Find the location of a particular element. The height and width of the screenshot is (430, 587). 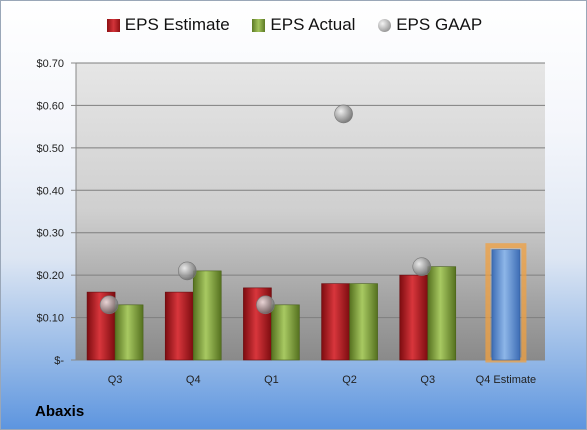

legend-swatch-eps-estimate is located at coordinates (113, 25).